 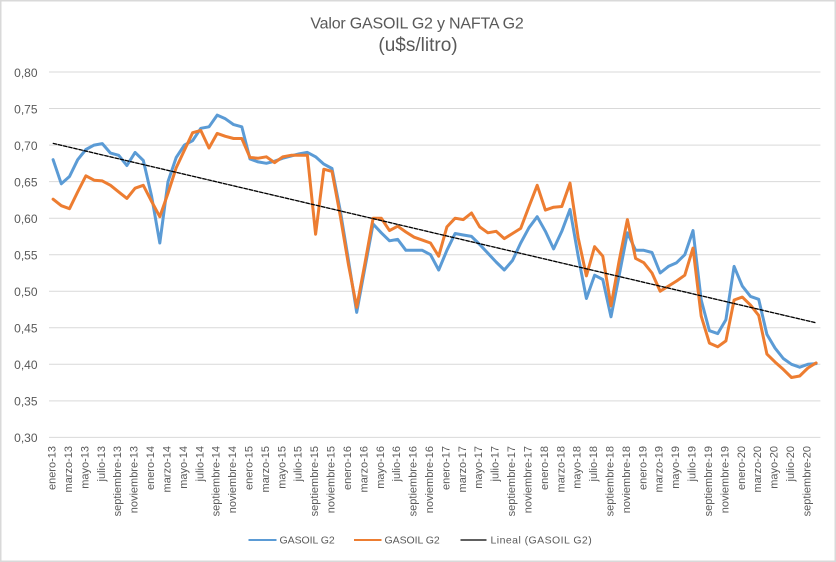 What do you see at coordinates (496, 464) in the screenshot?
I see `svg-text: julio-17` at bounding box center [496, 464].